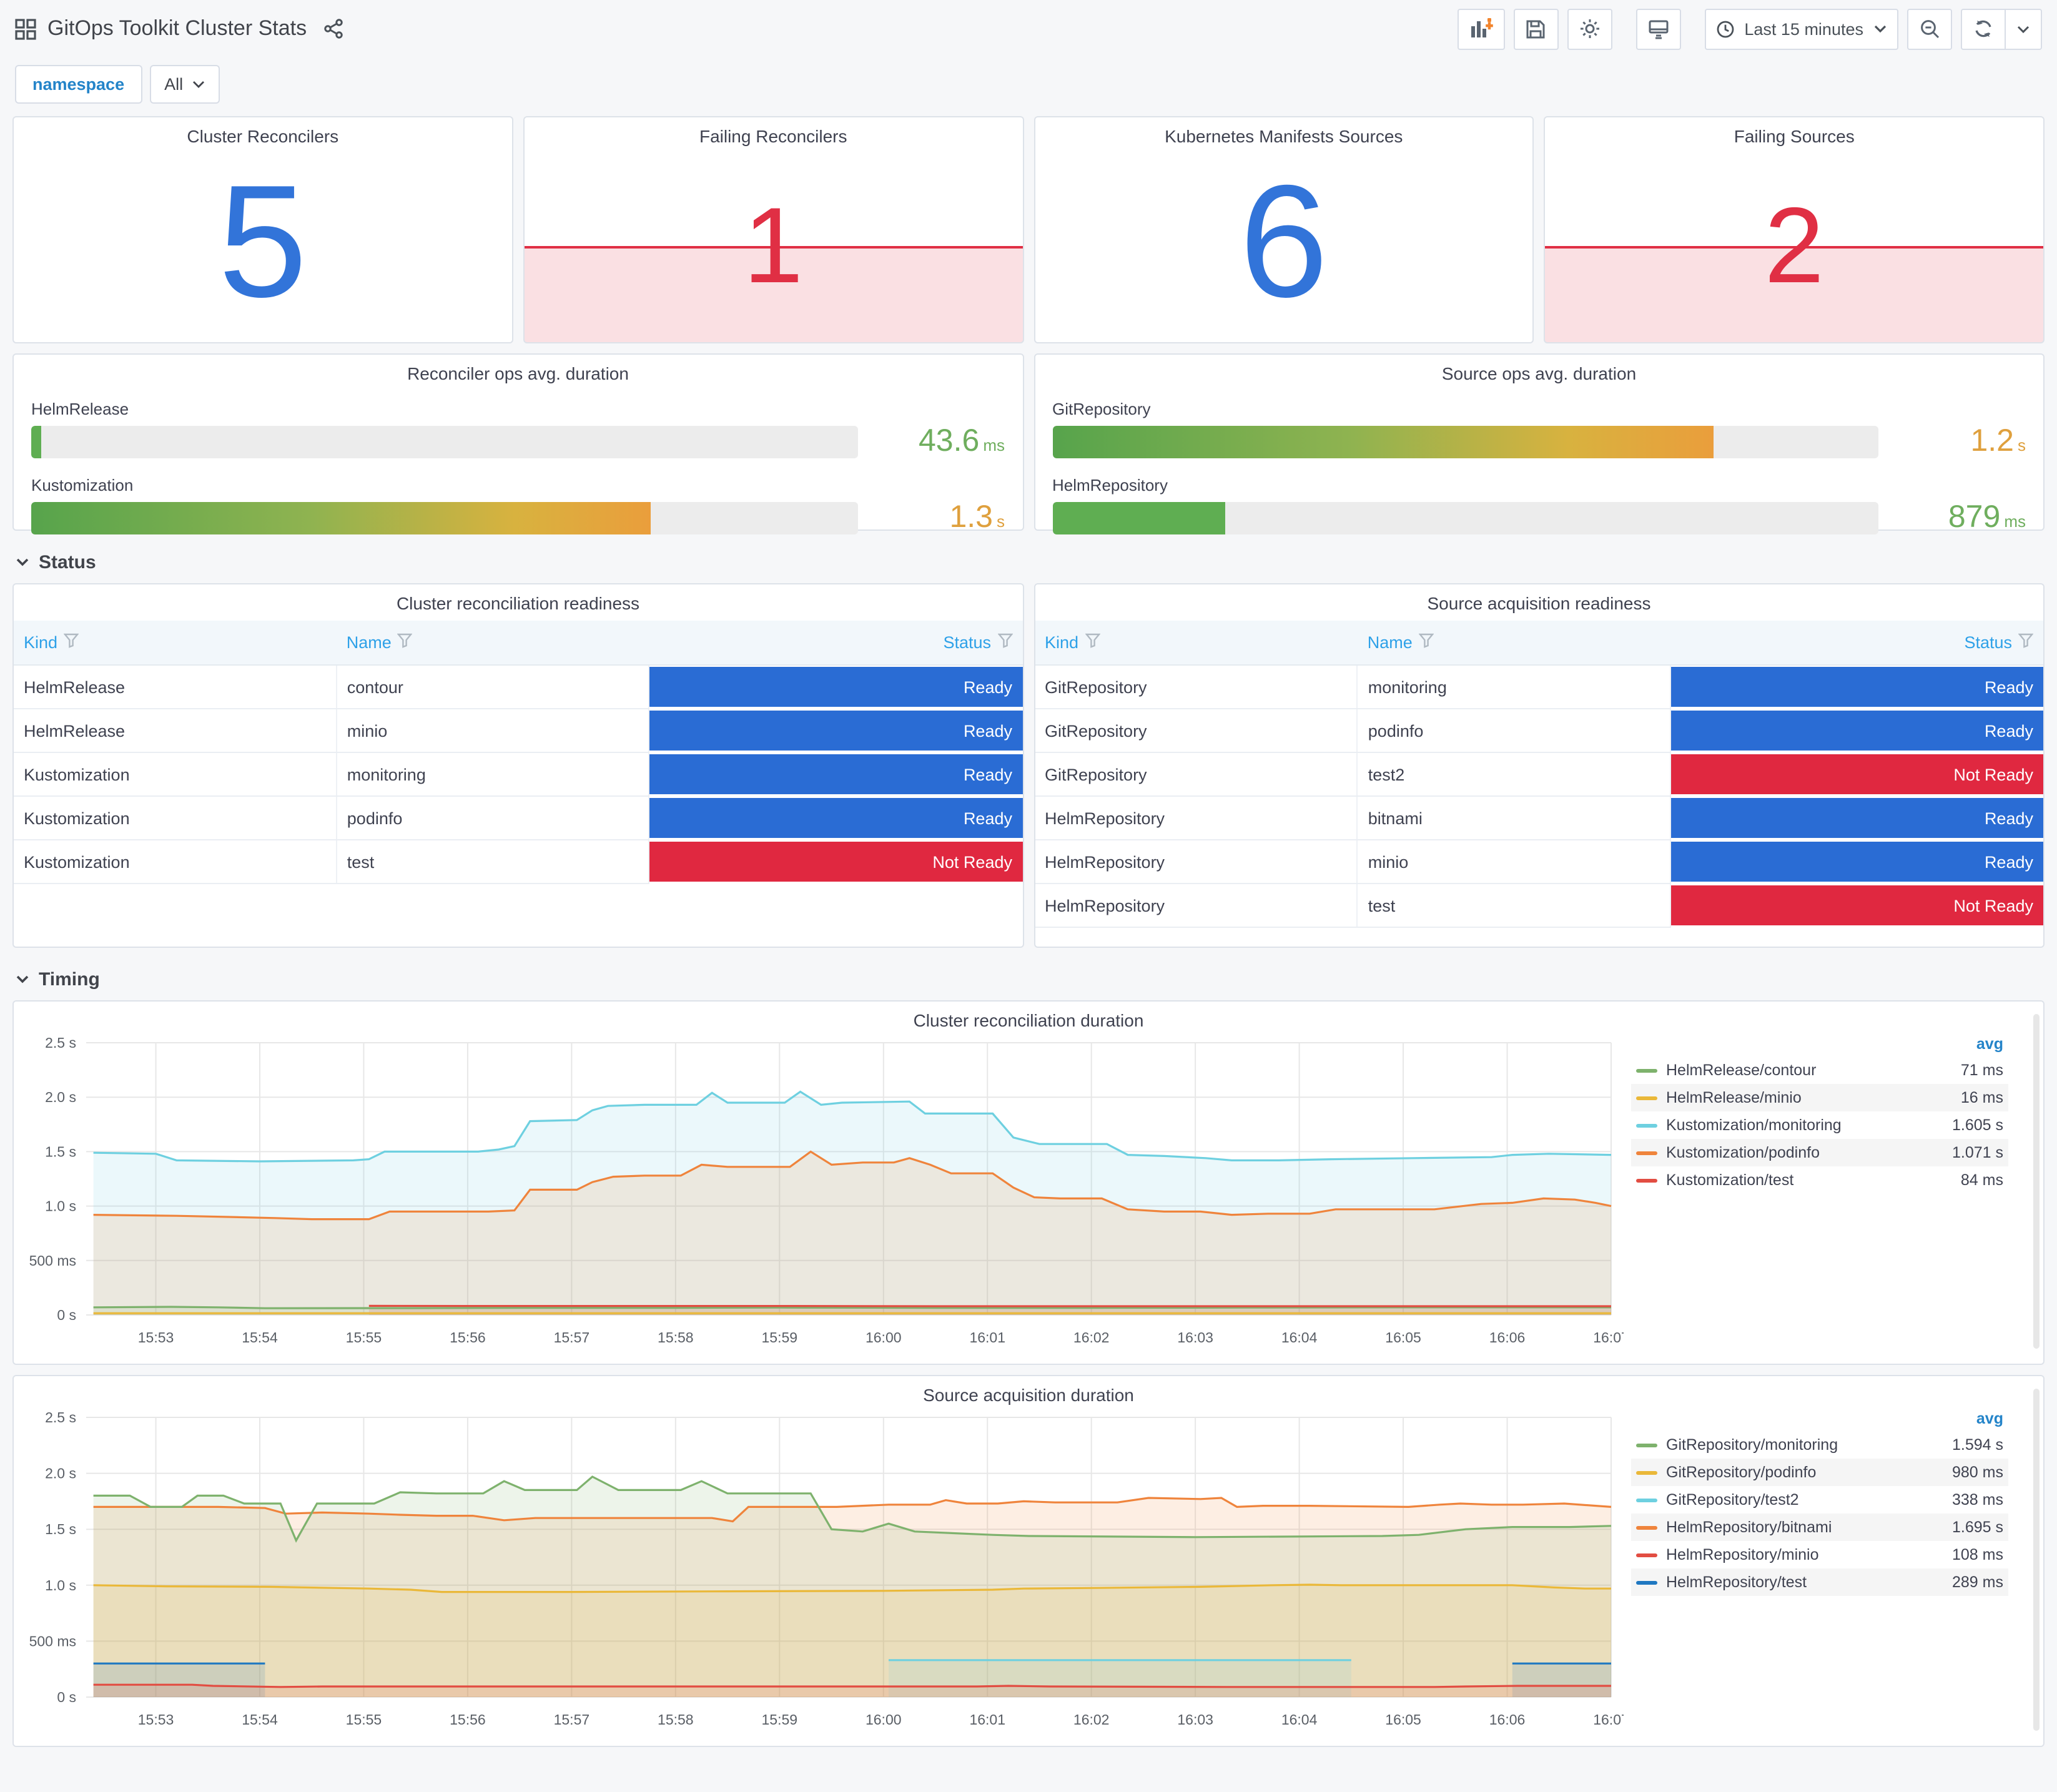  I want to click on gauge-unit: s, so click(2022, 445).